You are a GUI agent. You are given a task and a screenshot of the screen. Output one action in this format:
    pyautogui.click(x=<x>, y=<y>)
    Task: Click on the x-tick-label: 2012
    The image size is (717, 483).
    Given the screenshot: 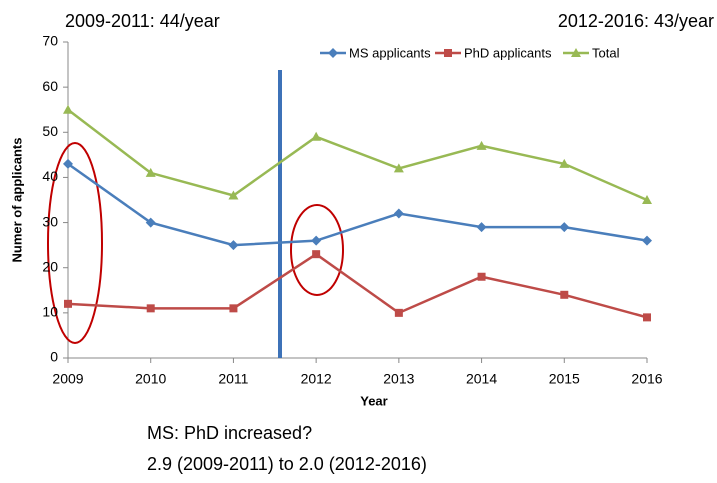 What is the action you would take?
    pyautogui.click(x=316, y=379)
    